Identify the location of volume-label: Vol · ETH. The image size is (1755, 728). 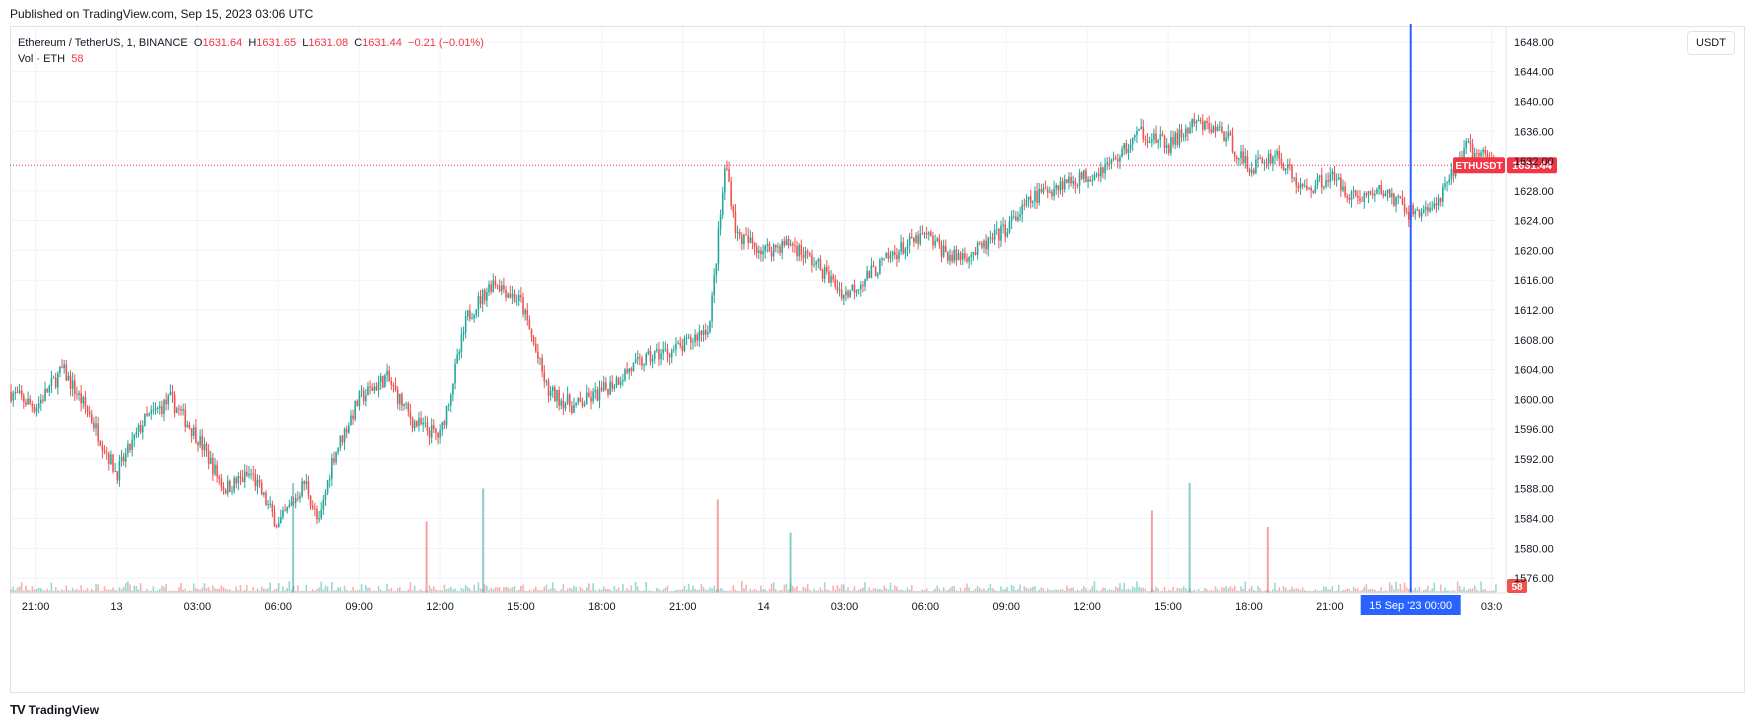
(42, 59).